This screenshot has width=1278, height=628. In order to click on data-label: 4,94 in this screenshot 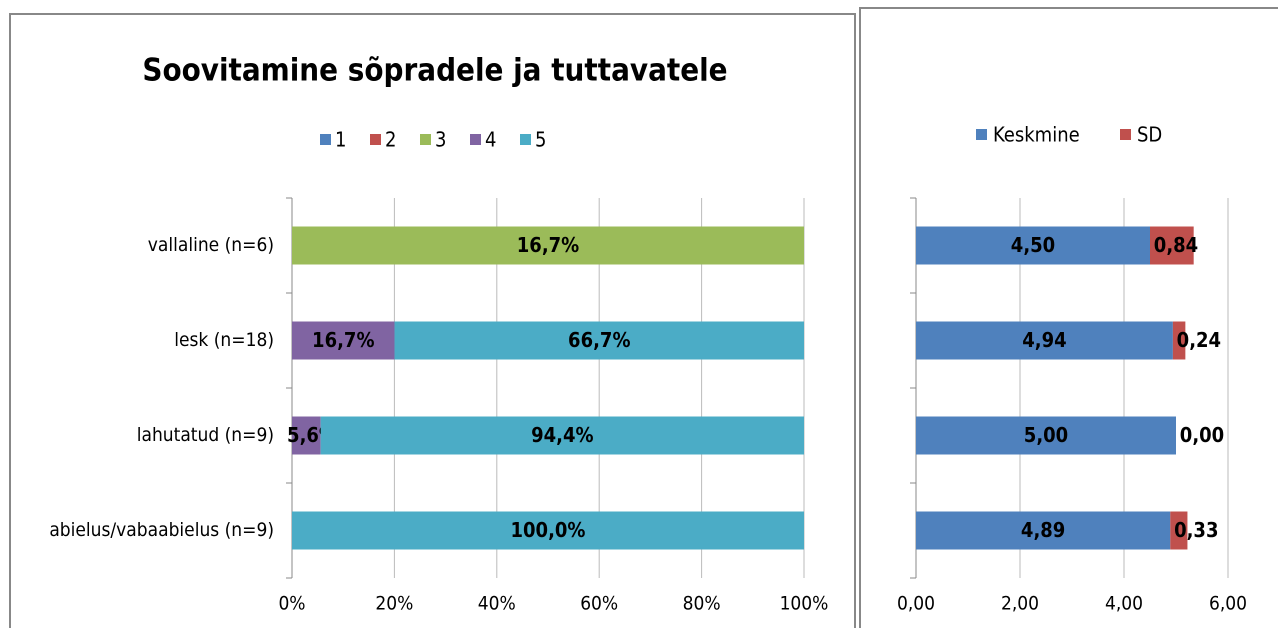, I will do `click(1044, 340)`.